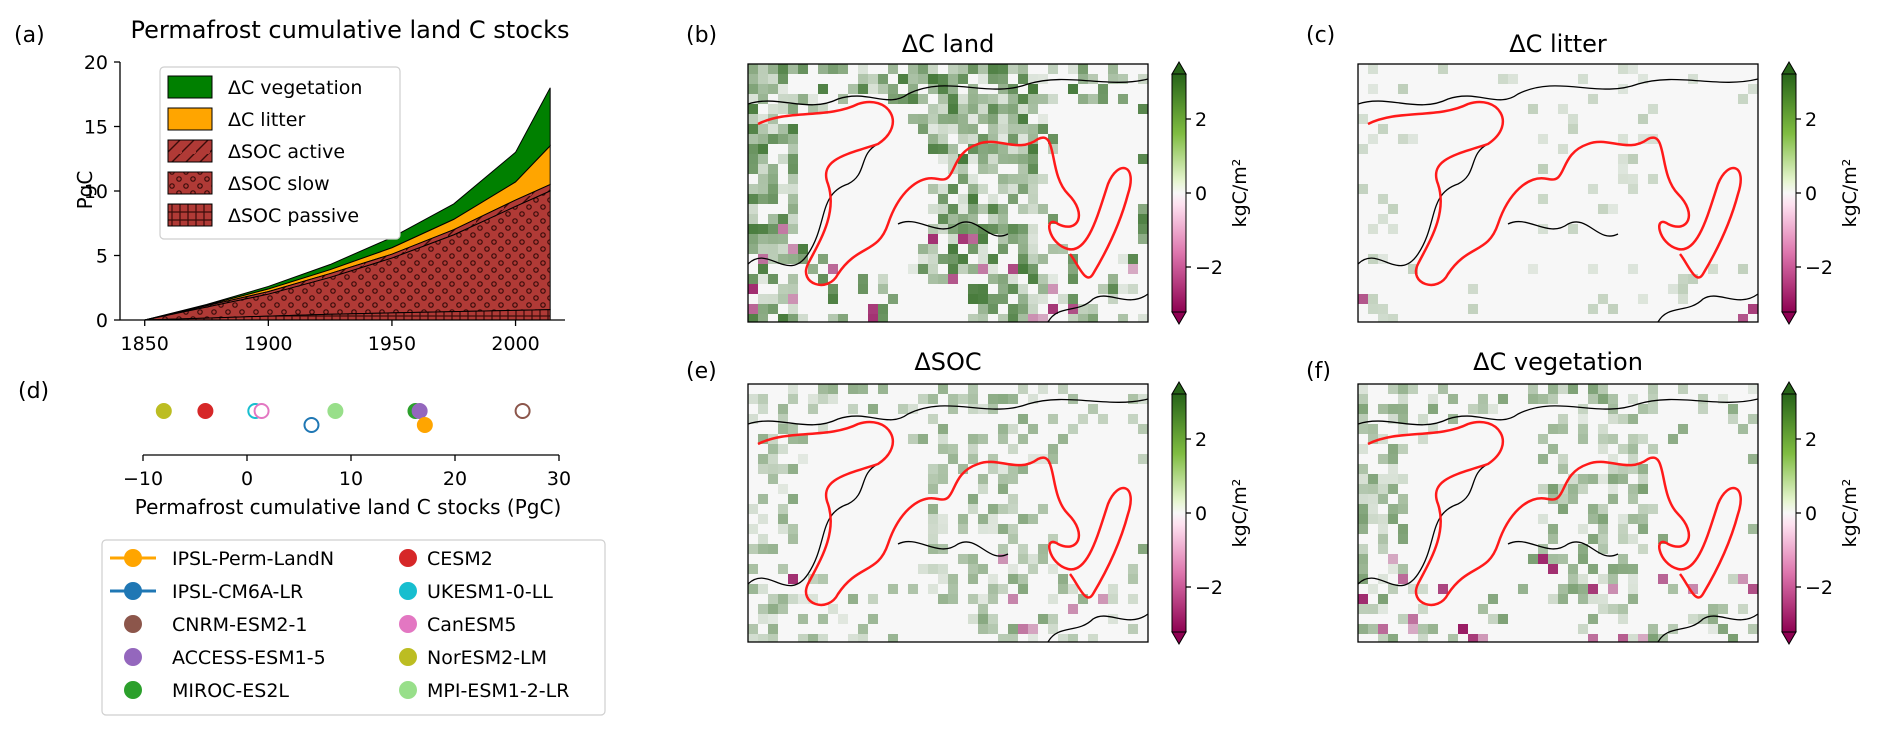 This screenshot has width=1892, height=736. I want to click on legend-swatch, so click(190, 87).